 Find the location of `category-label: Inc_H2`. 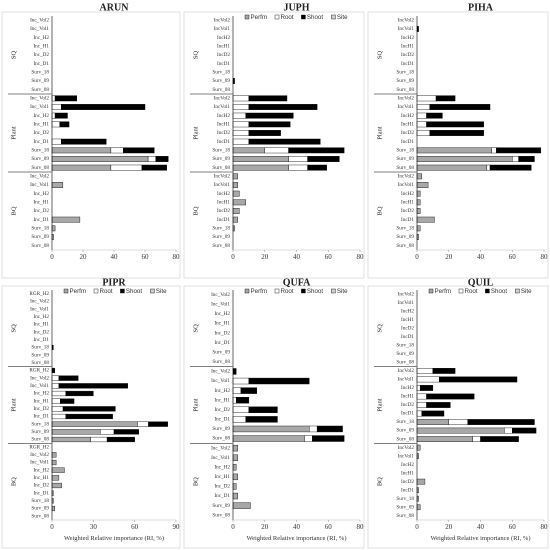

category-label: Inc_H2 is located at coordinates (222, 391).